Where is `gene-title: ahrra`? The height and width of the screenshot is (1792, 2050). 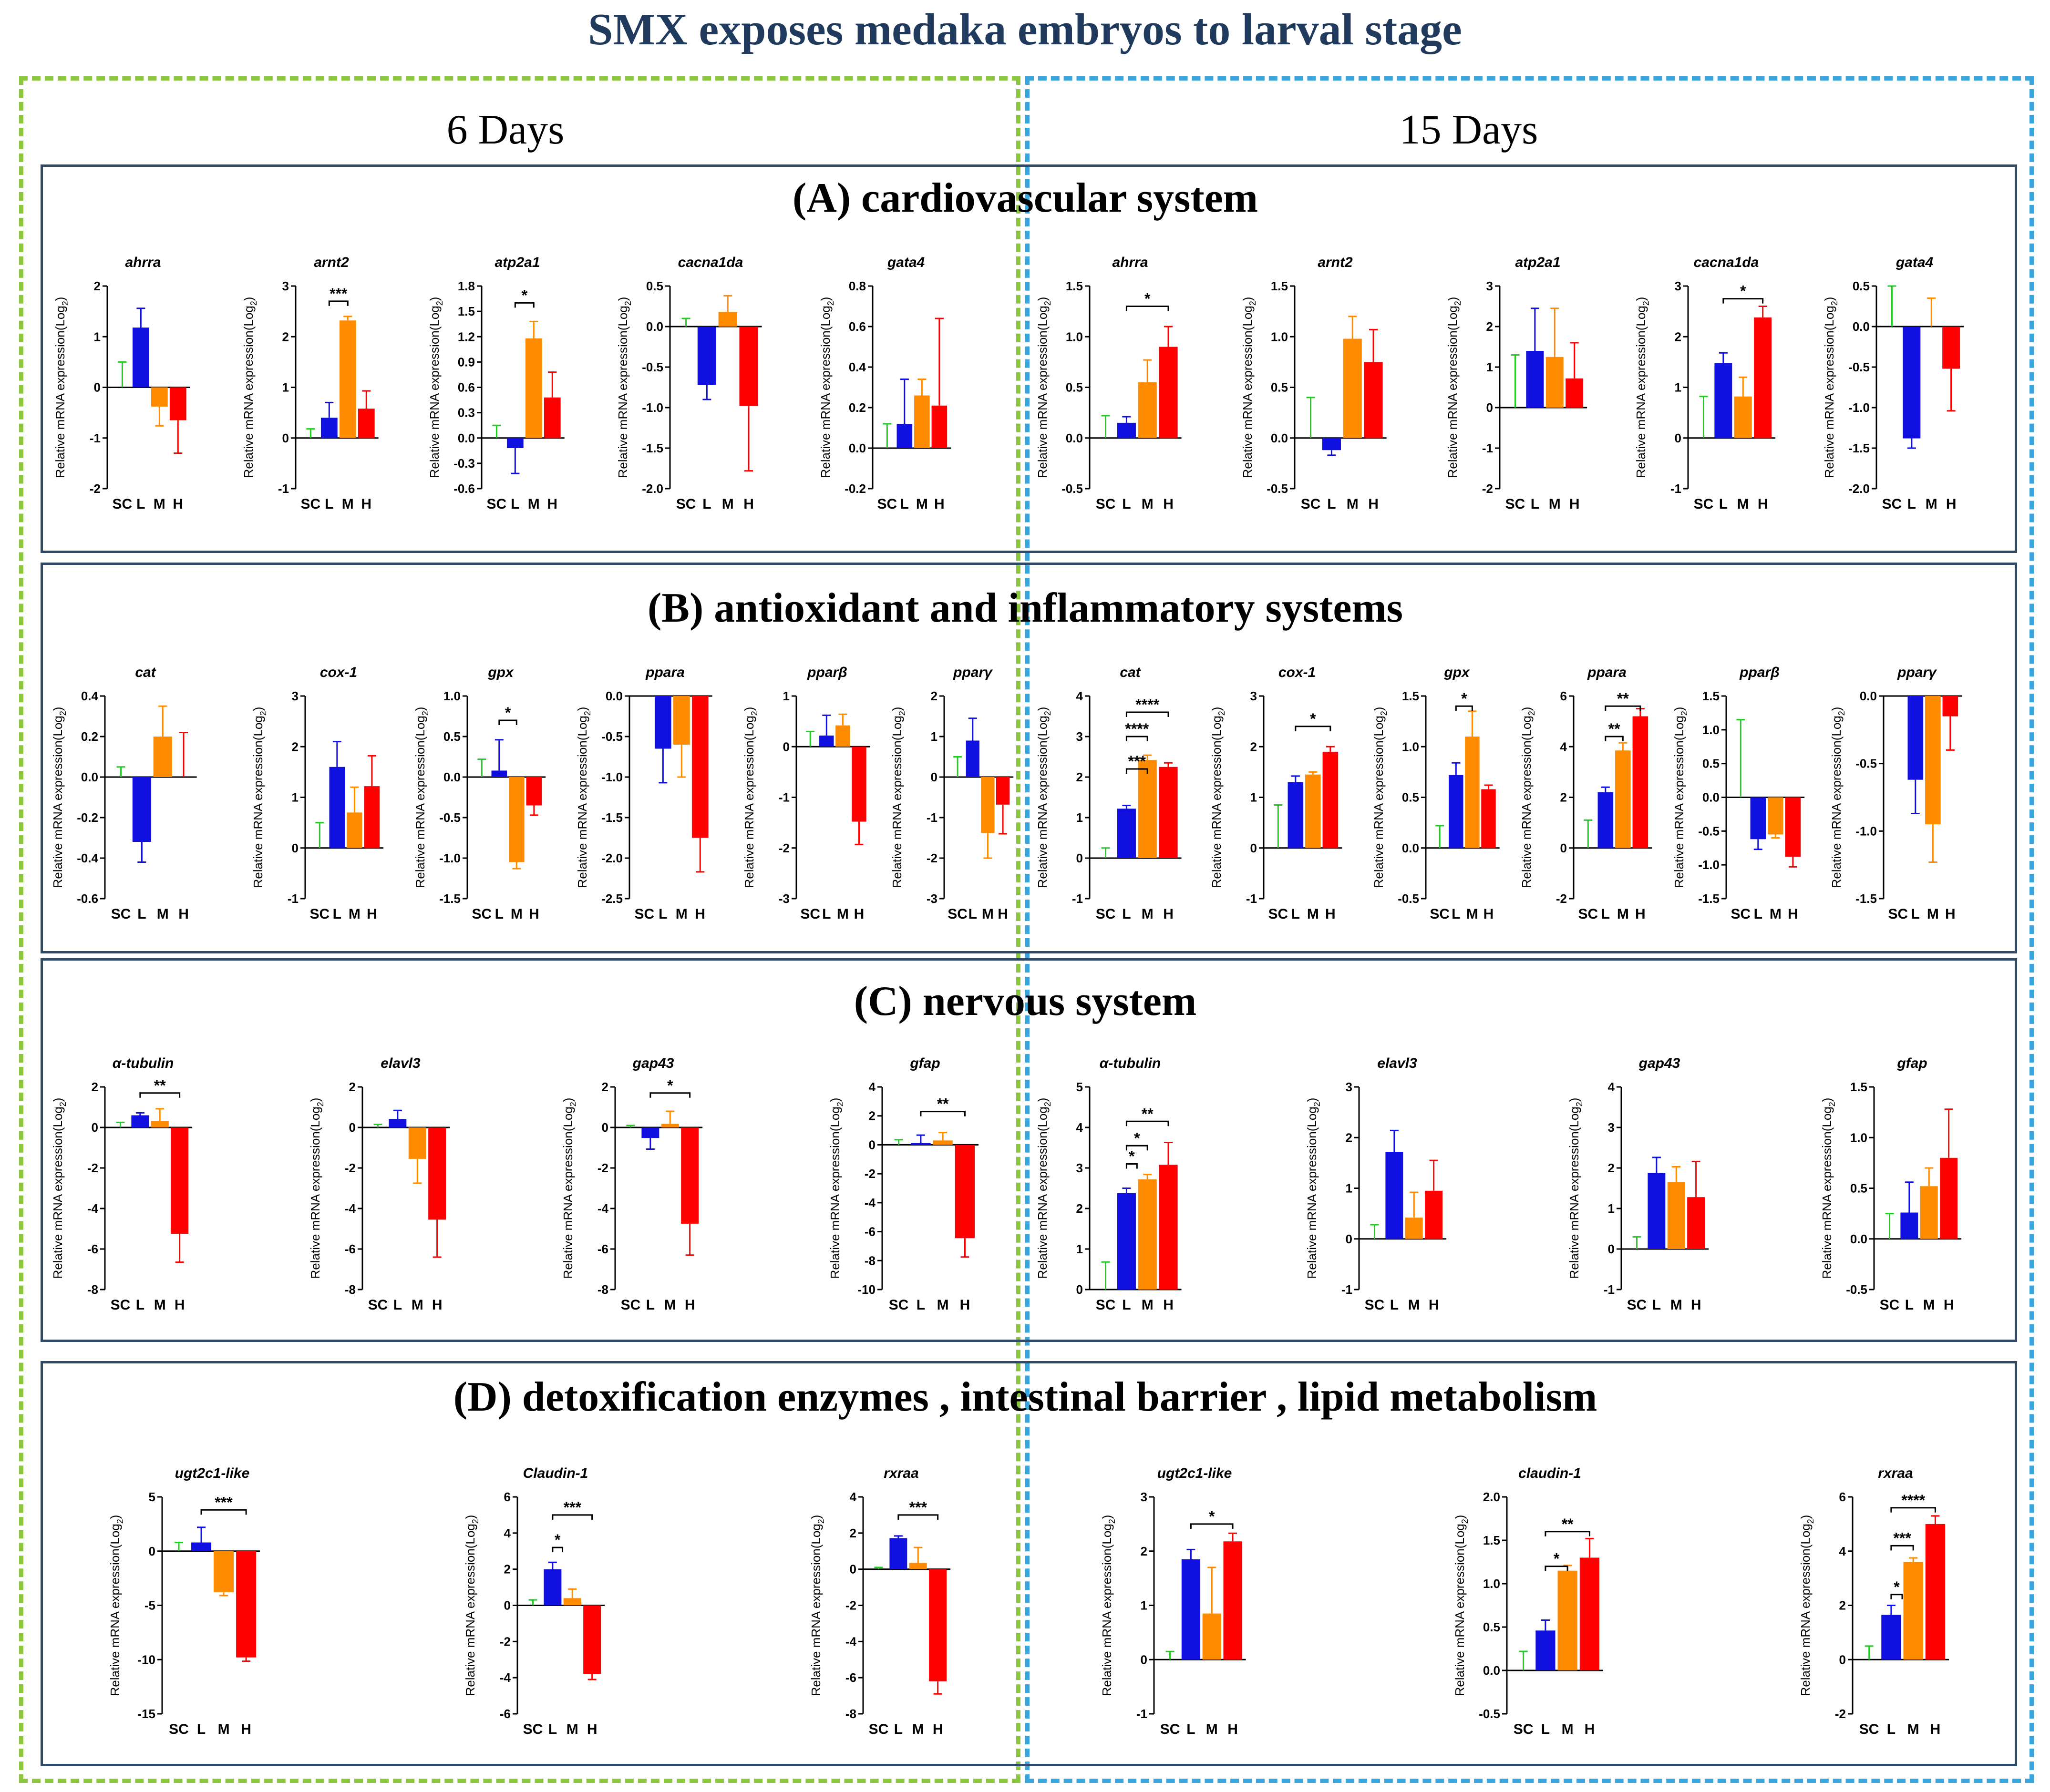 gene-title: ahrra is located at coordinates (1130, 262).